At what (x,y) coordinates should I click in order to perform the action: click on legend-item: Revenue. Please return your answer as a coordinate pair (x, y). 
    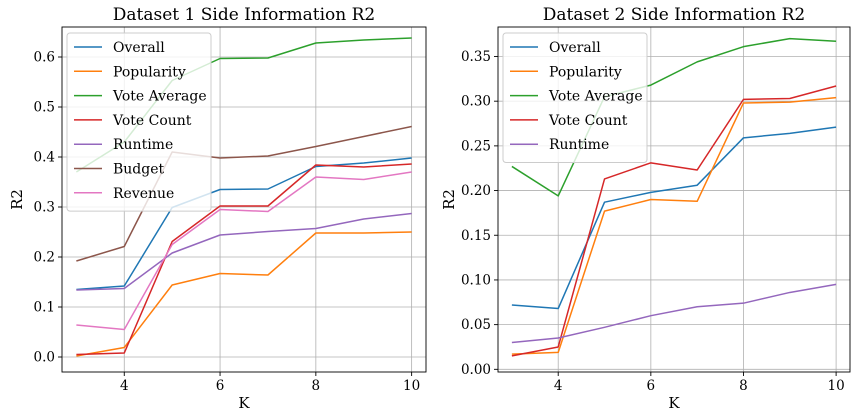
    Looking at the image, I should click on (124, 194).